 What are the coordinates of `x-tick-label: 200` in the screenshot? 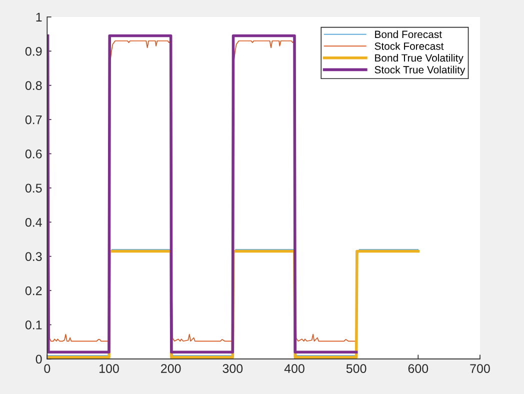 It's located at (171, 368).